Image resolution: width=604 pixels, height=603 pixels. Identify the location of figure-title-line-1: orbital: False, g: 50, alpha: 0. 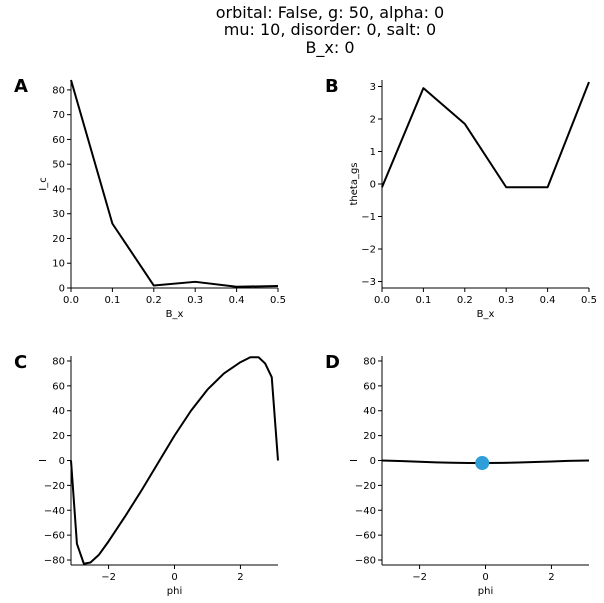
(330, 12).